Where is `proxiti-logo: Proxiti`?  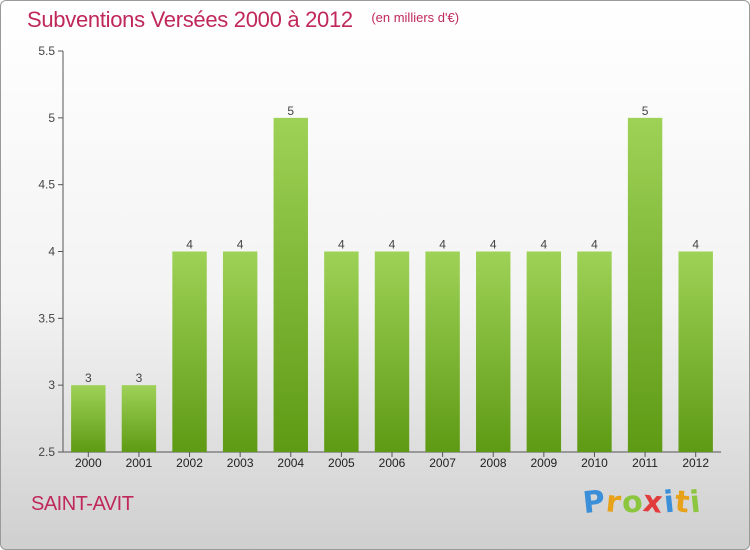
proxiti-logo: Proxiti is located at coordinates (642, 502).